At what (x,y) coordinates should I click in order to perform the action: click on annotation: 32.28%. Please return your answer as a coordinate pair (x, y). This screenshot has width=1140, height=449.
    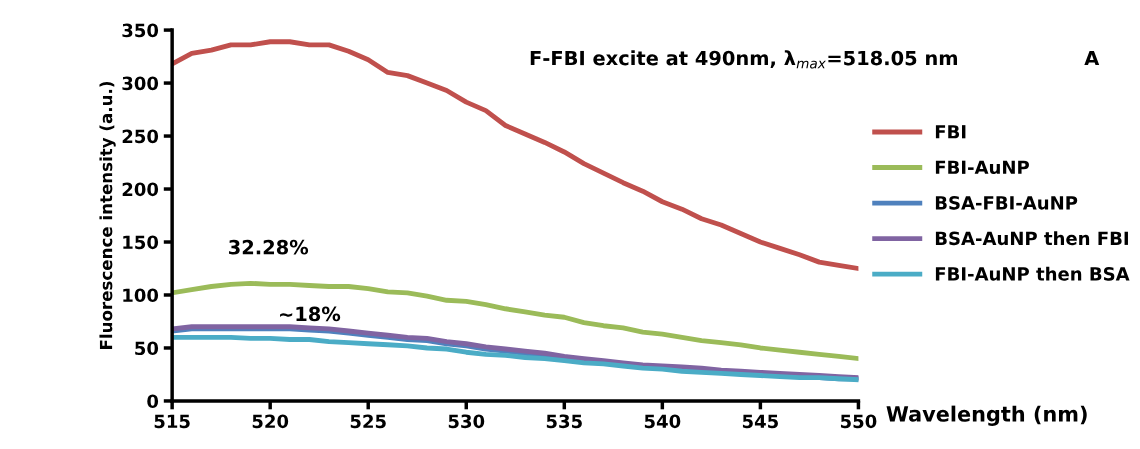
    Looking at the image, I should click on (269, 247).